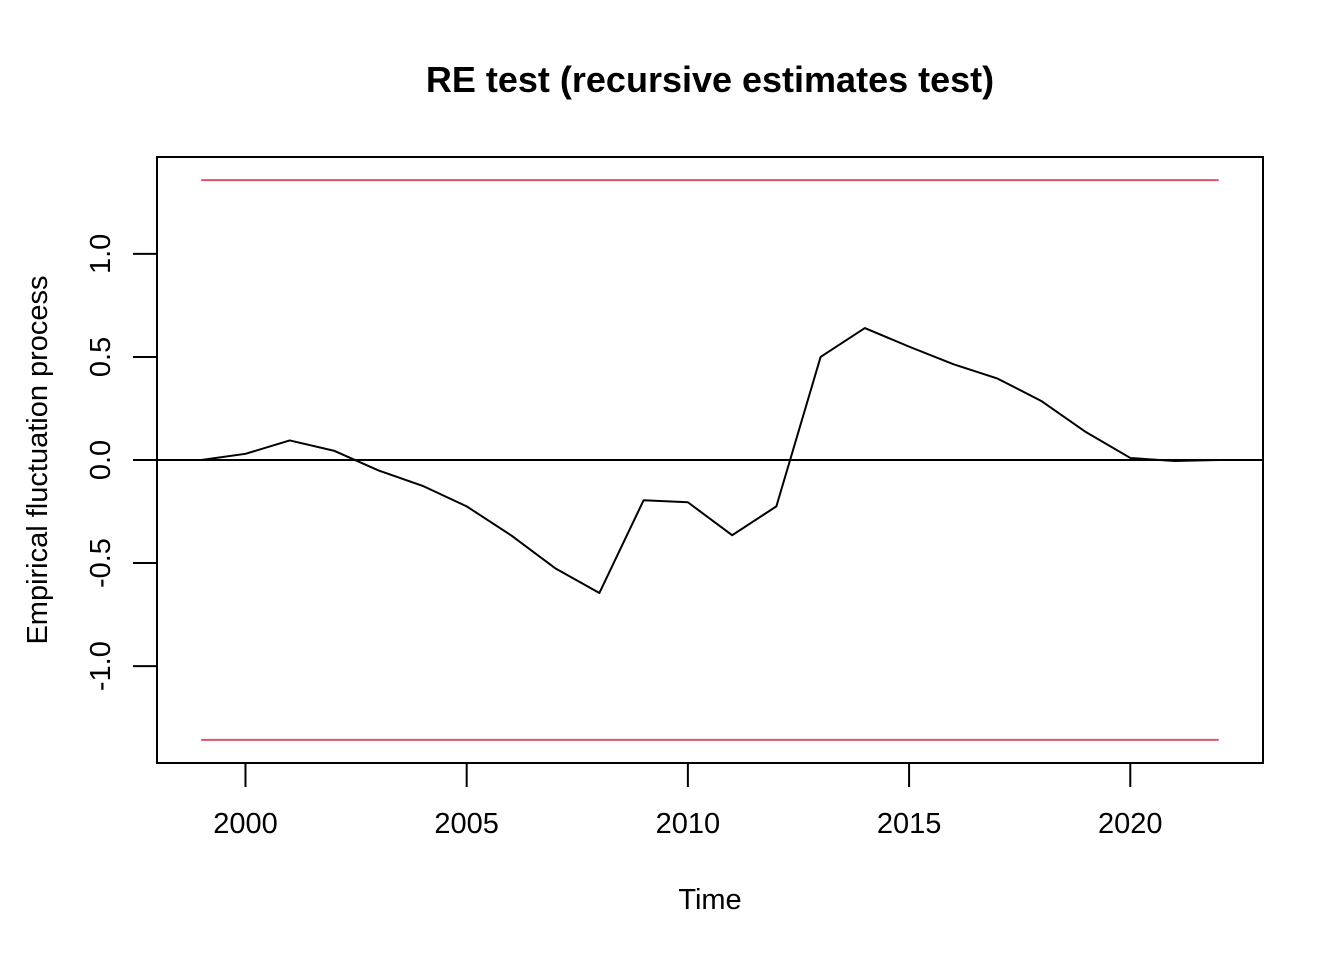 The image size is (1344, 960). I want to click on y-tick-label: 0.0, so click(101, 460).